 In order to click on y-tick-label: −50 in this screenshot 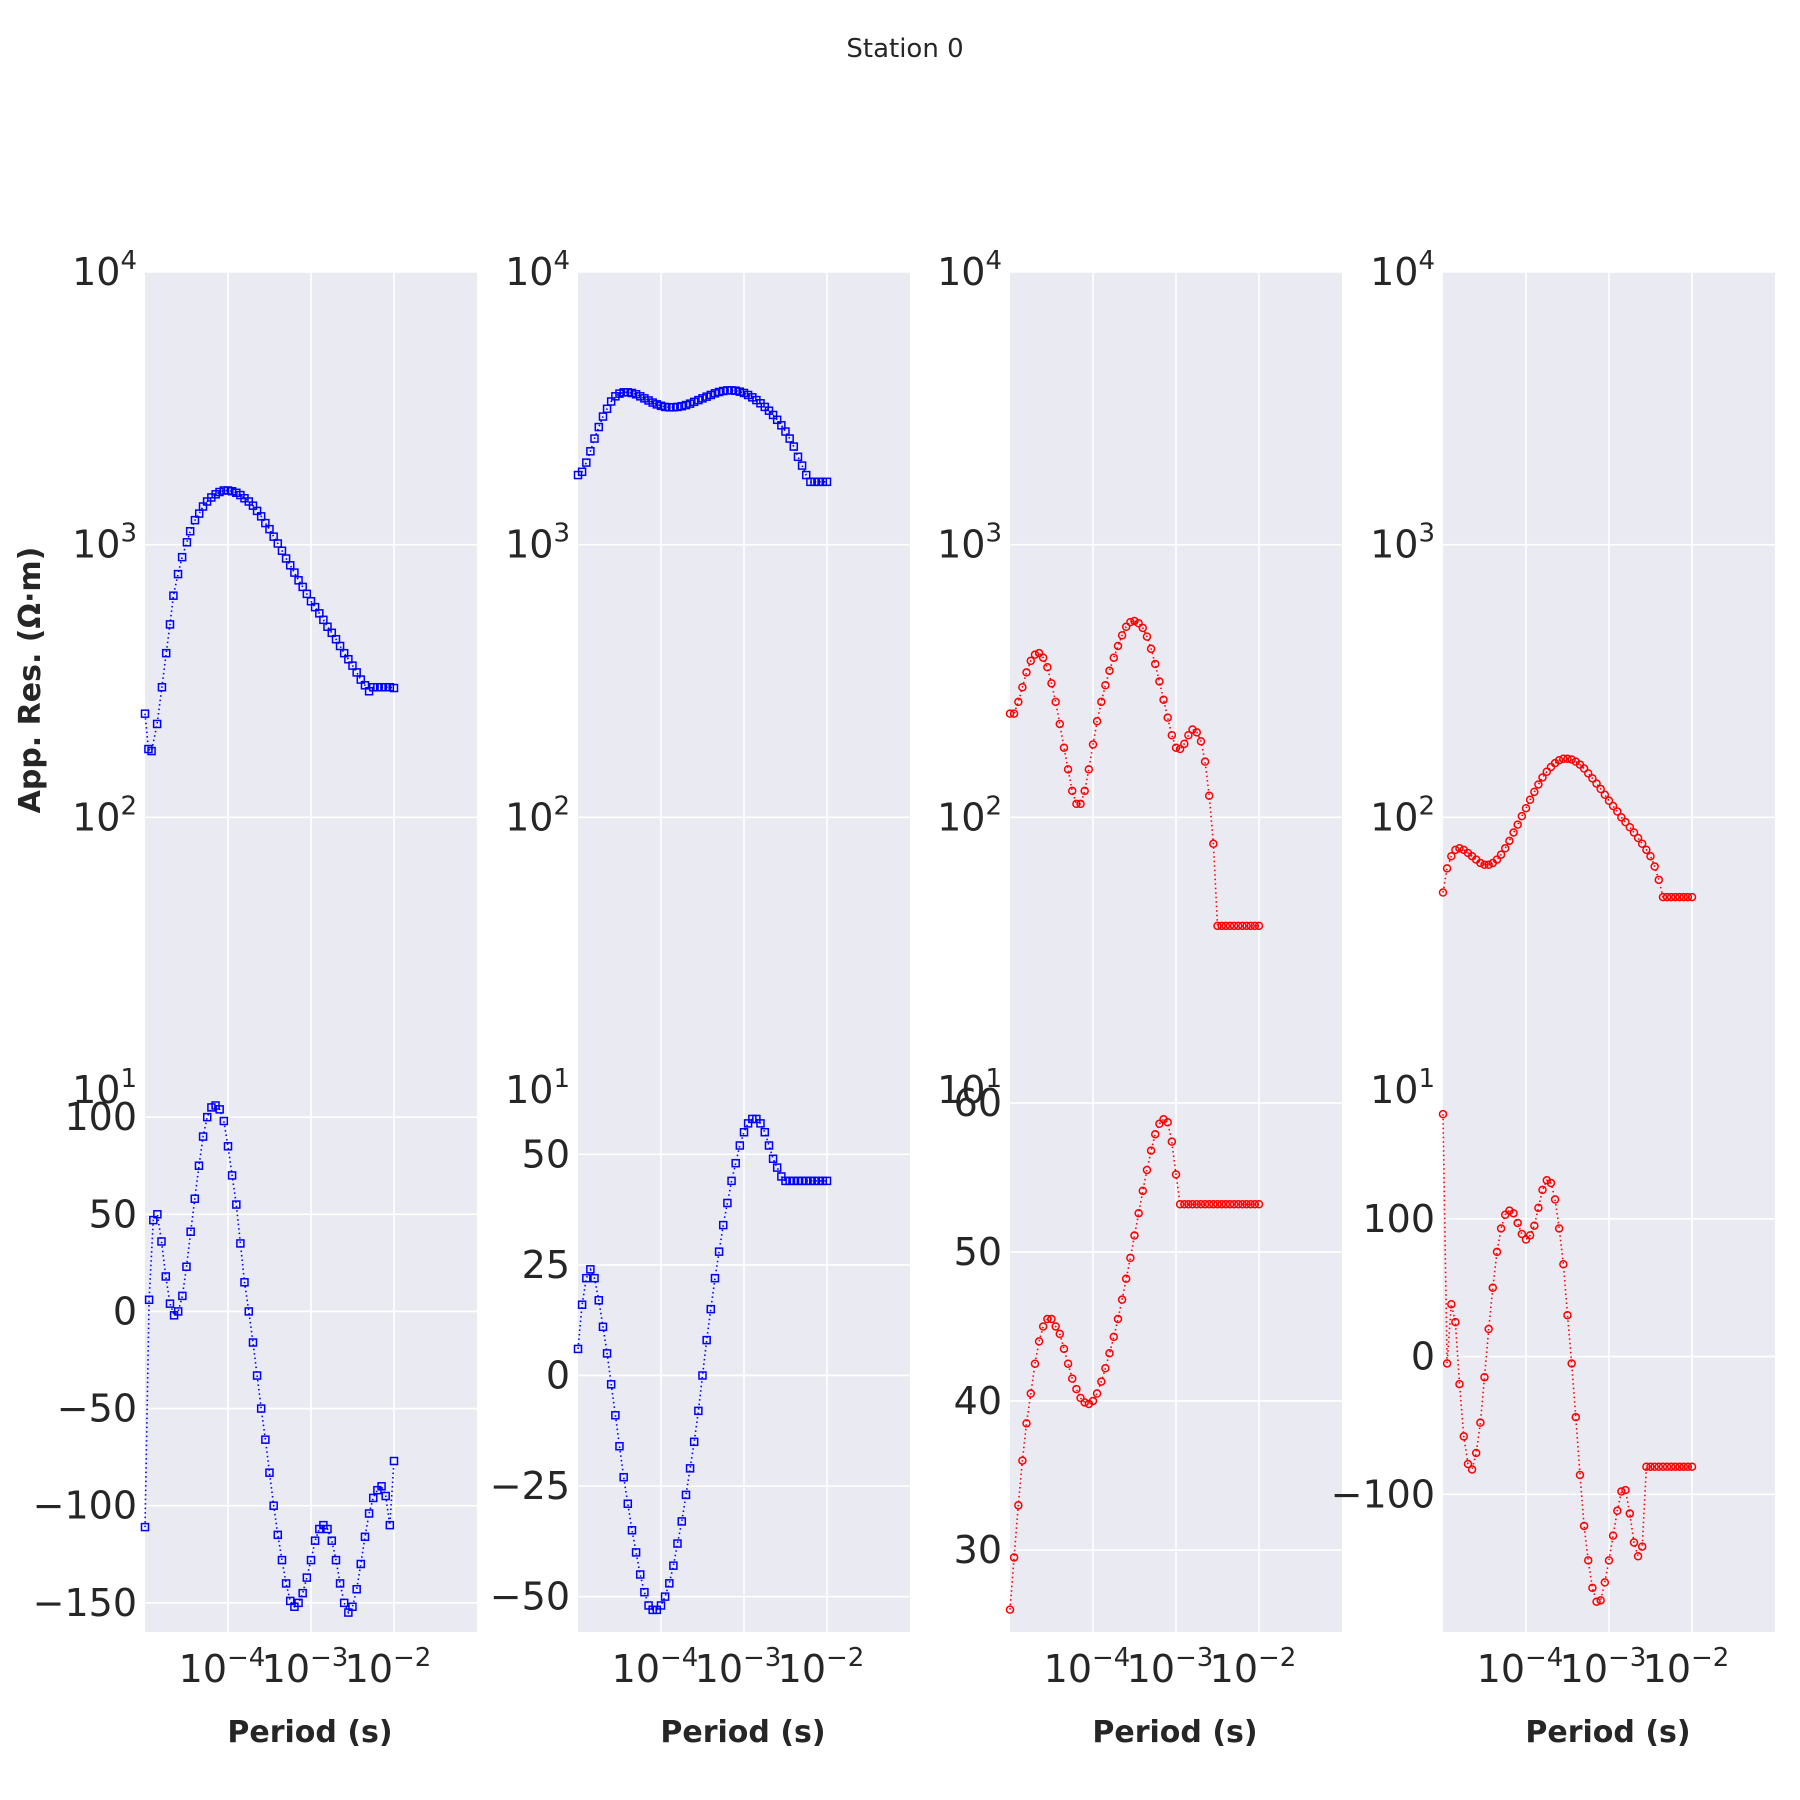, I will do `click(97, 1409)`.